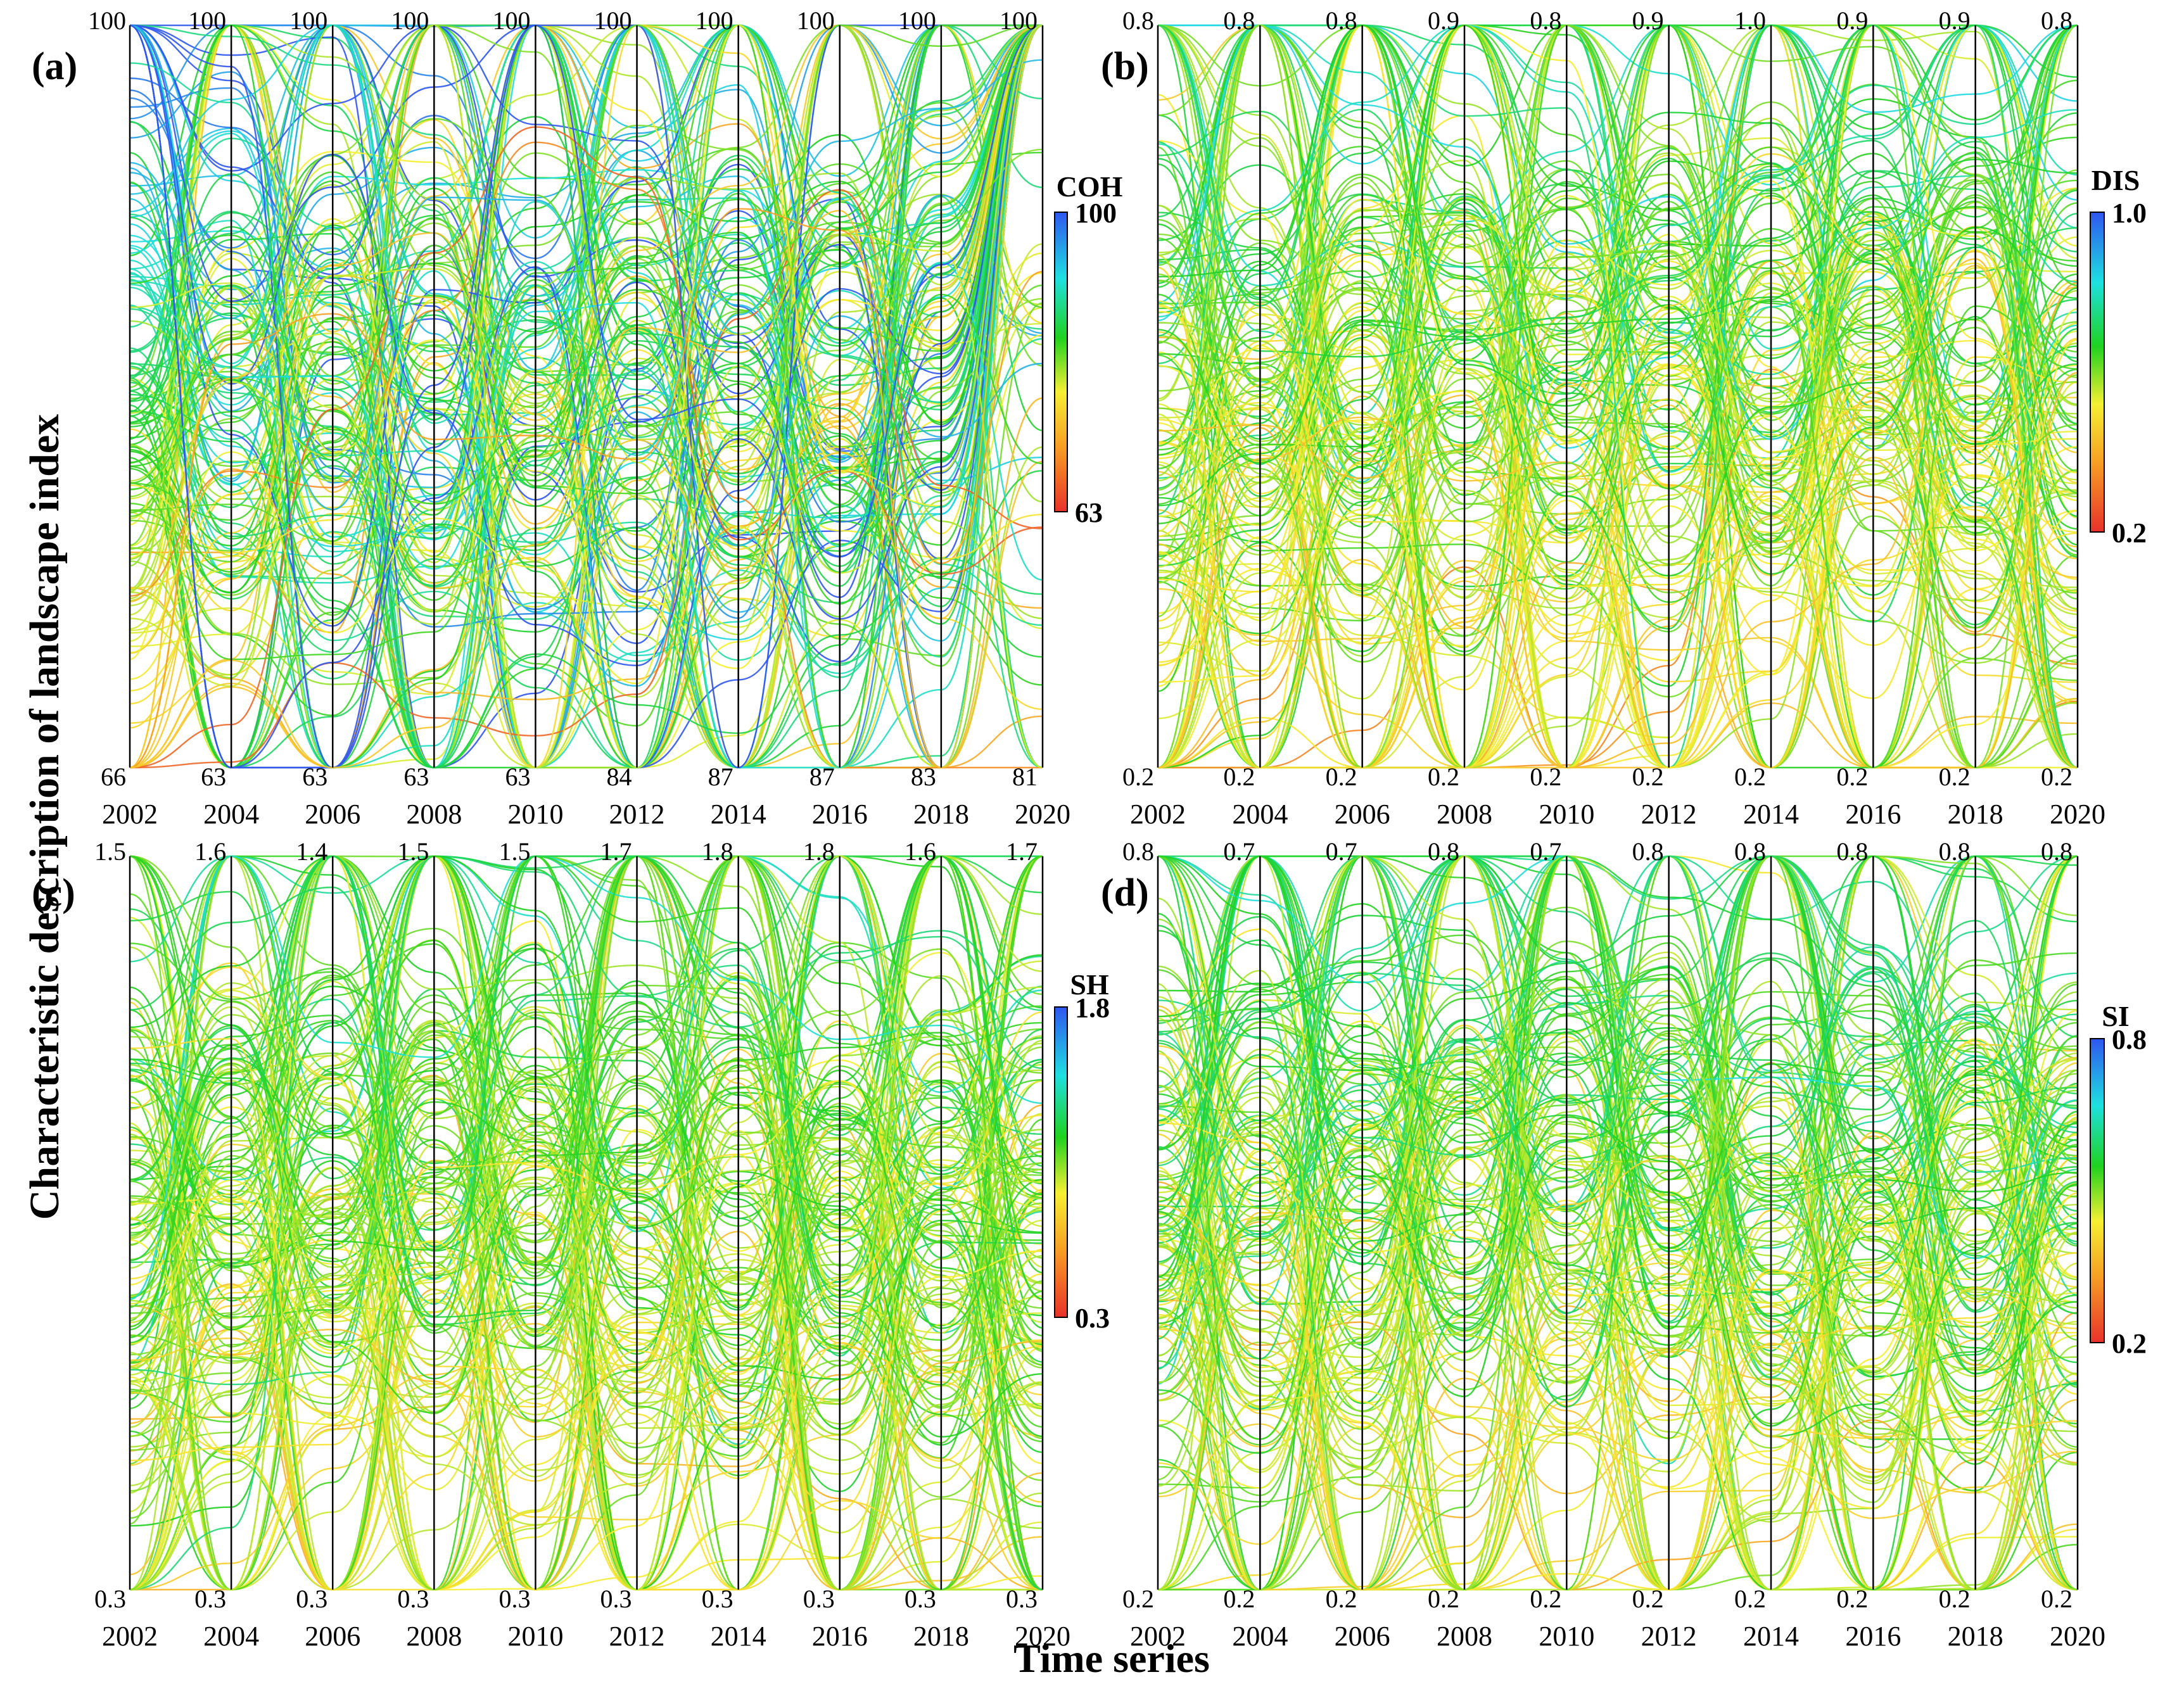  What do you see at coordinates (113, 777) in the screenshot?
I see `axis-min-label: 66` at bounding box center [113, 777].